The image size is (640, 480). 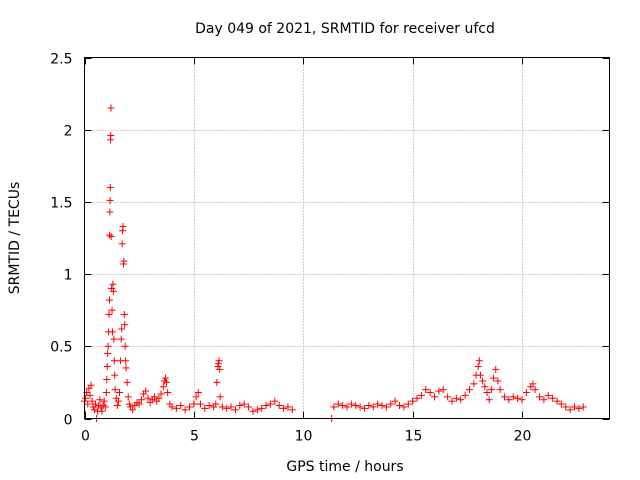 I want to click on y-tick-label: 0.5, so click(x=61, y=348).